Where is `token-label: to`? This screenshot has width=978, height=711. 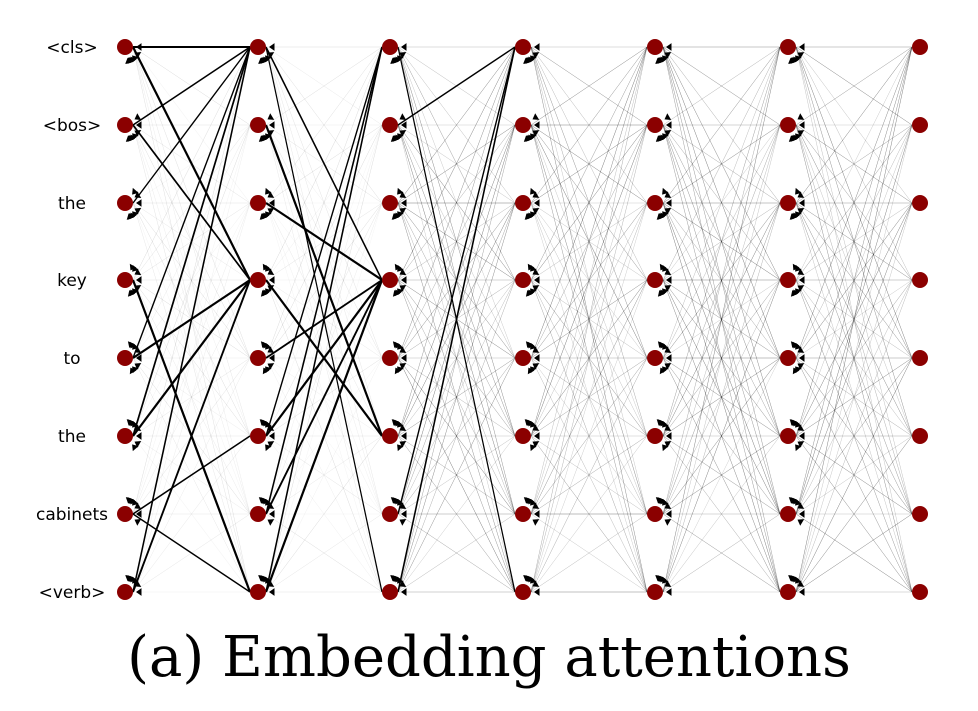
token-label: to is located at coordinates (71, 359).